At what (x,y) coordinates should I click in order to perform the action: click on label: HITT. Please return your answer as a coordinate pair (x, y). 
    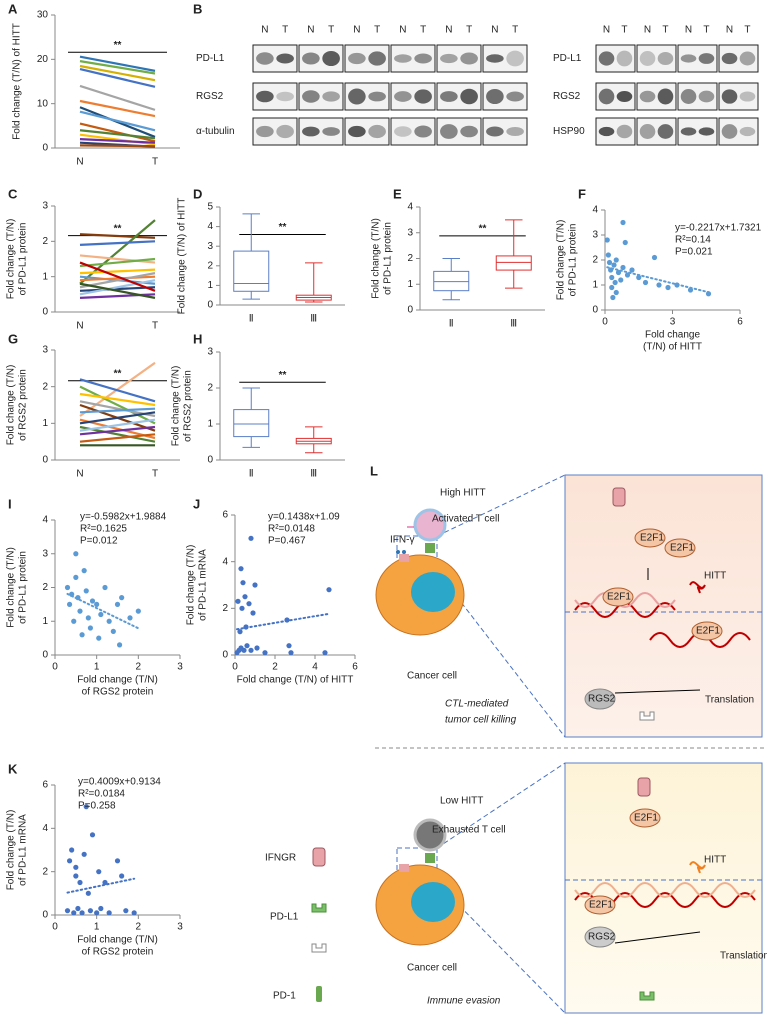
    Looking at the image, I should click on (715, 576).